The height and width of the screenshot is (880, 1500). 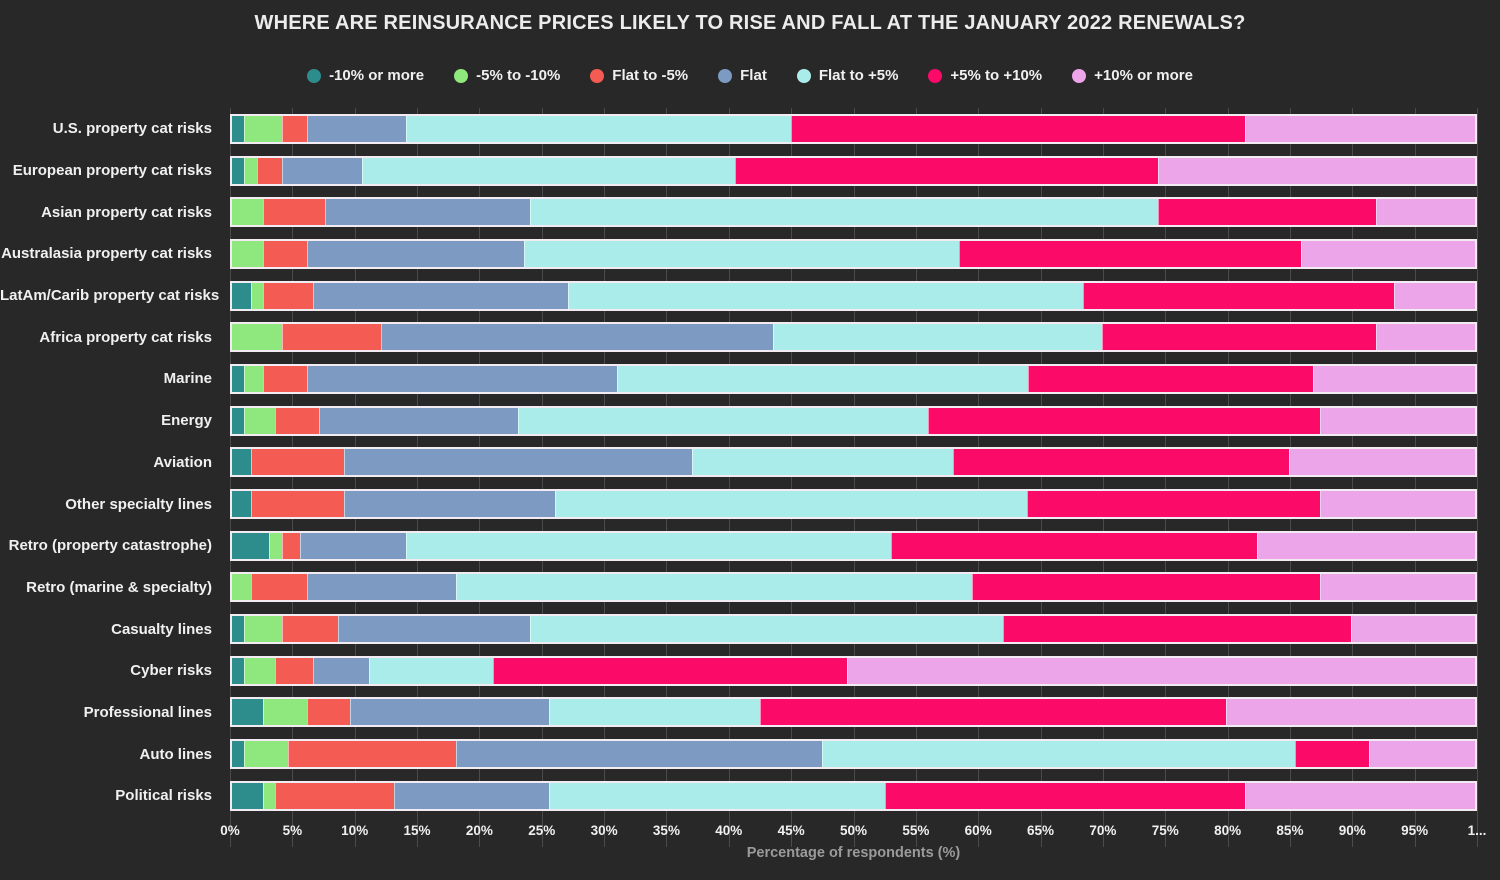 What do you see at coordinates (742, 75) in the screenshot?
I see `legend-item-flat: Flat` at bounding box center [742, 75].